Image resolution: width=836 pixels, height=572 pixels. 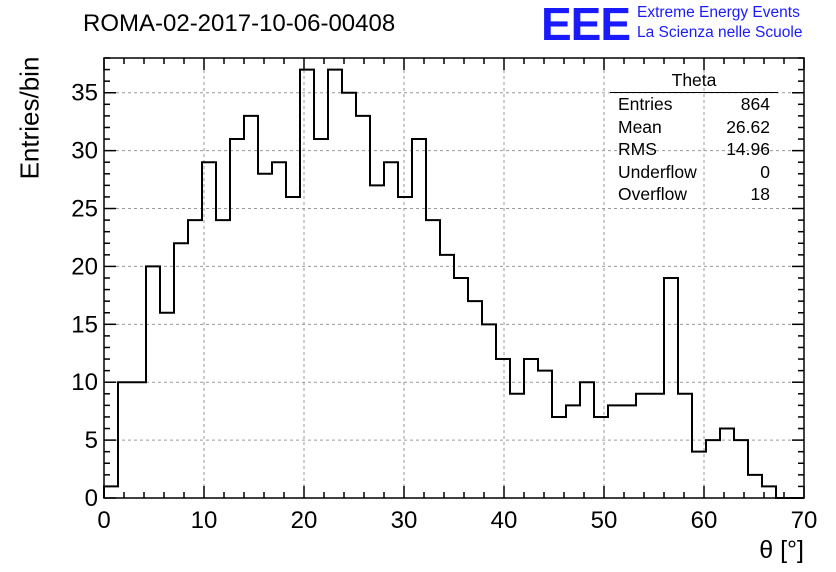 What do you see at coordinates (718, 12) in the screenshot?
I see `logo-line-1: Extreme Energy Events` at bounding box center [718, 12].